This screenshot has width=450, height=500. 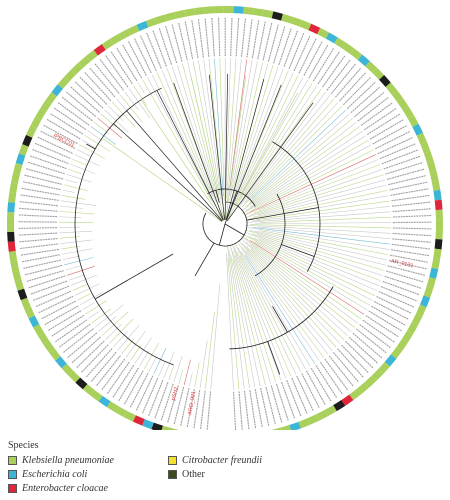 I want to click on legend-swatch-citrobacter, so click(x=172, y=460).